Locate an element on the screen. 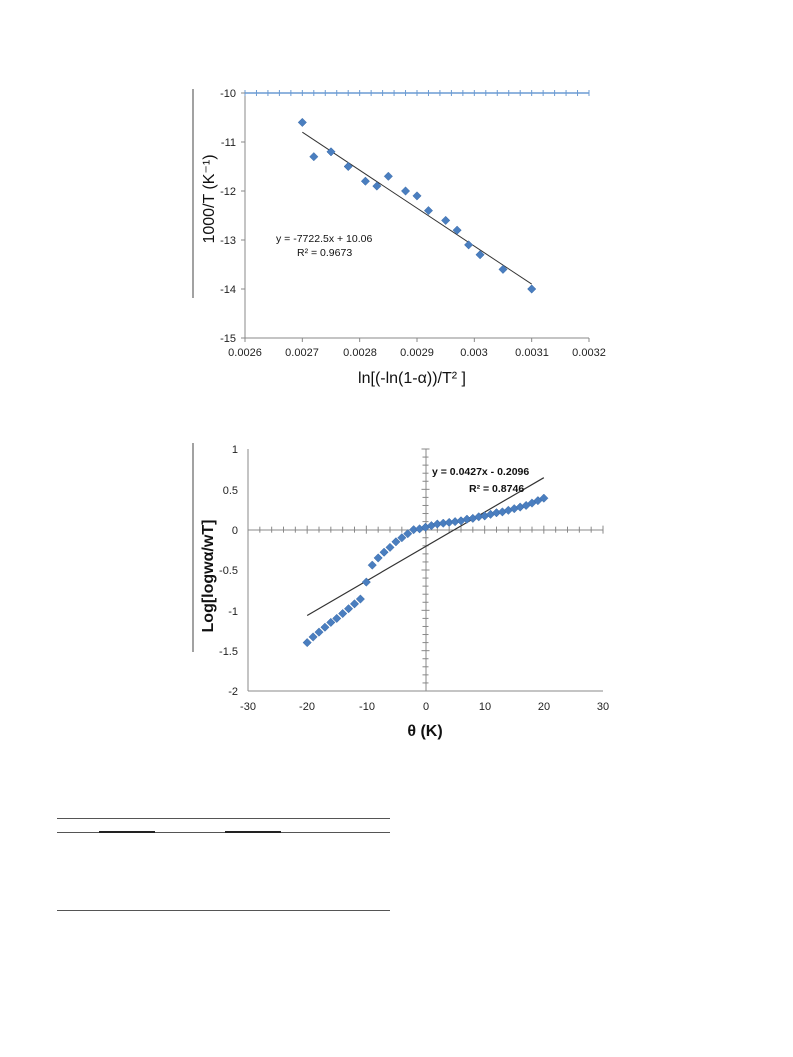  chart-2-x-tick-label: -30 is located at coordinates (248, 707).